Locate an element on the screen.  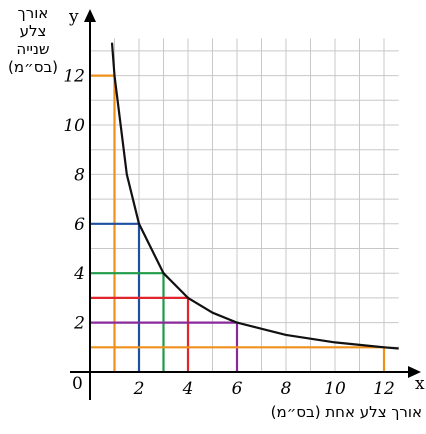
y-axis-title-line: (בס״מ) is located at coordinates (33, 67).